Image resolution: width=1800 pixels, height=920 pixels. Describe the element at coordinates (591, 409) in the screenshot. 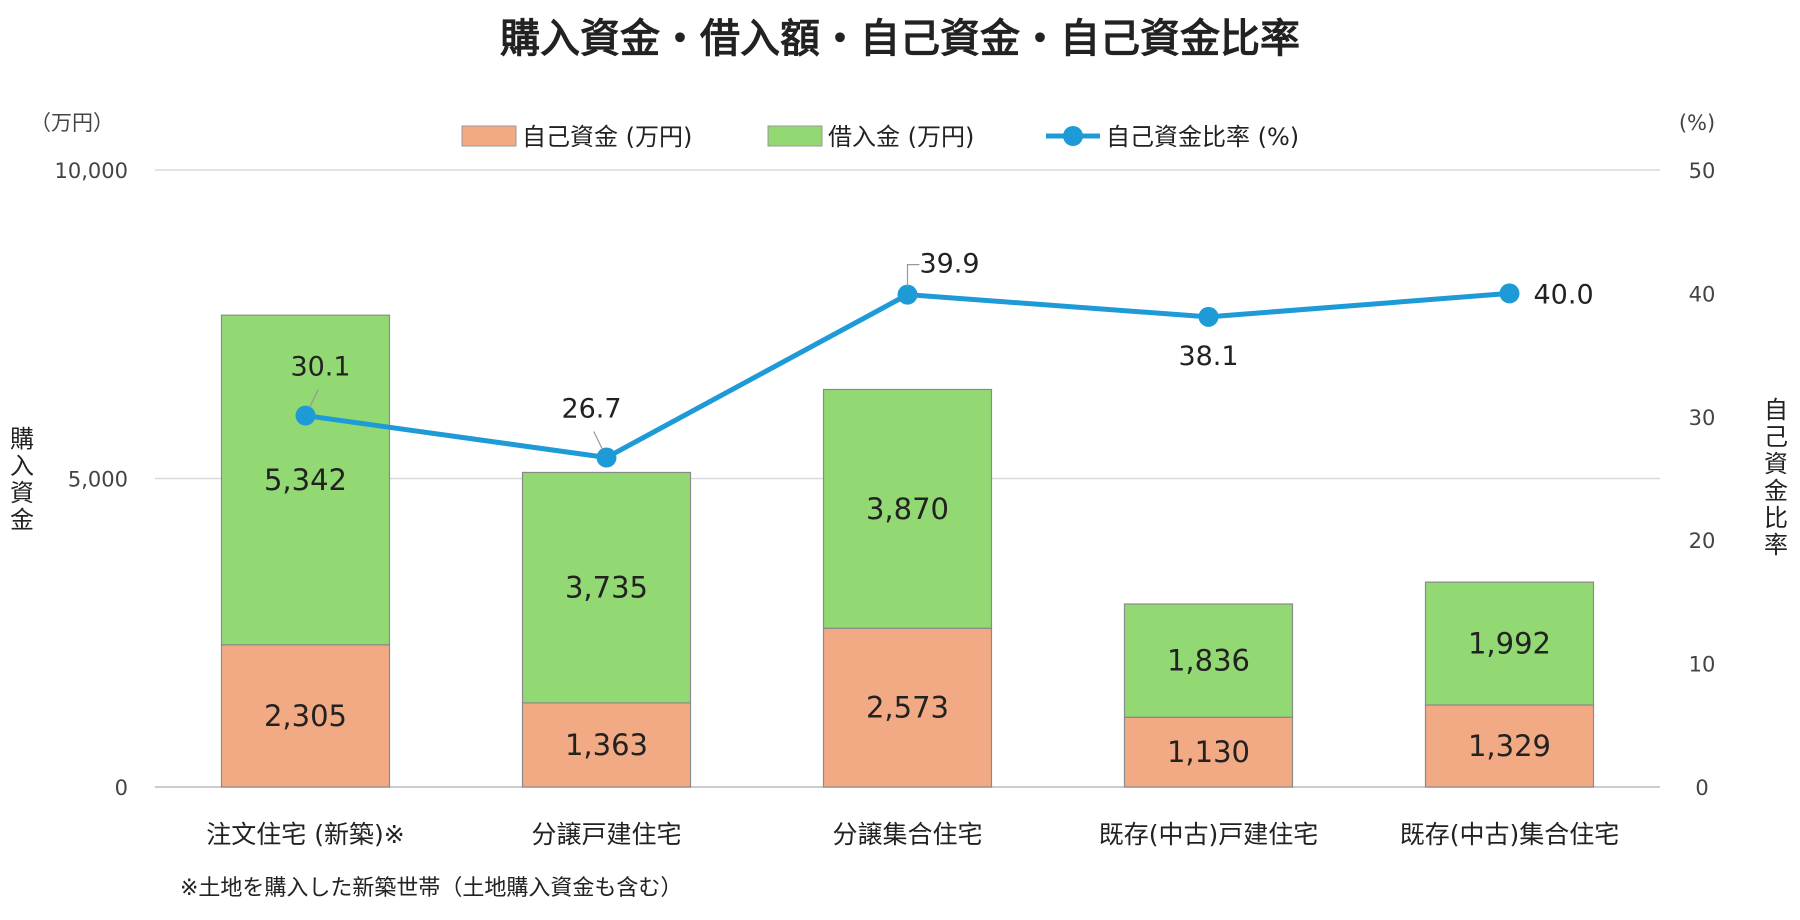

I see `ratio-label: 26.7` at that location.